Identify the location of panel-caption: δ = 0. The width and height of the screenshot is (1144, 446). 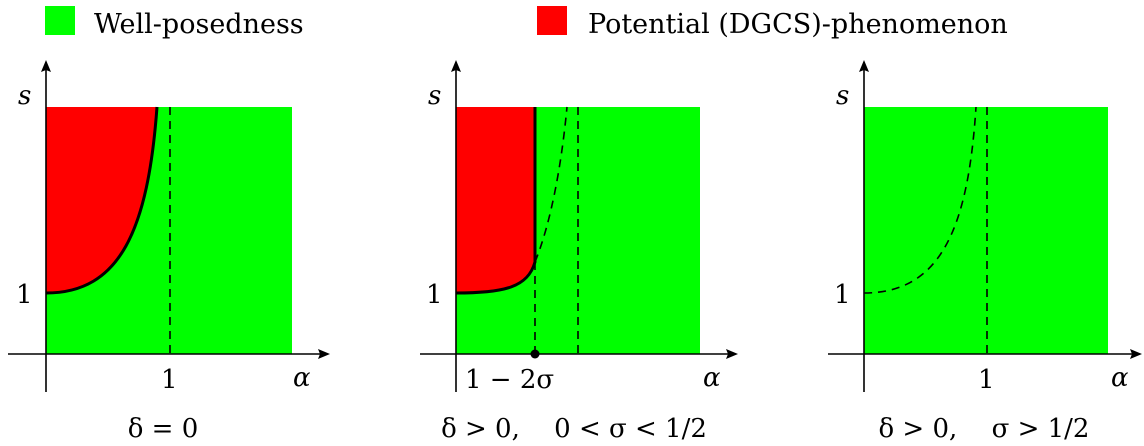
(163, 429).